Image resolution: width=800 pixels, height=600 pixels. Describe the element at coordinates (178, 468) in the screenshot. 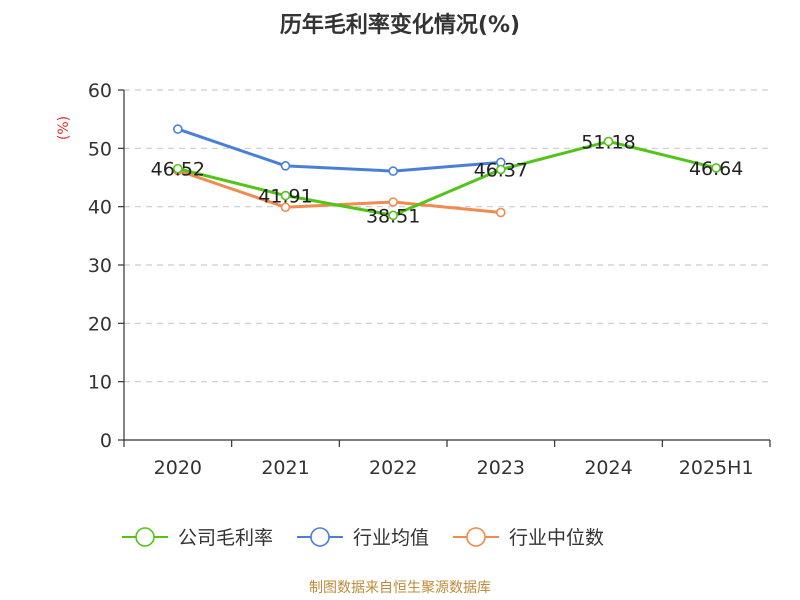

I see `x-tick-label: 2020` at that location.